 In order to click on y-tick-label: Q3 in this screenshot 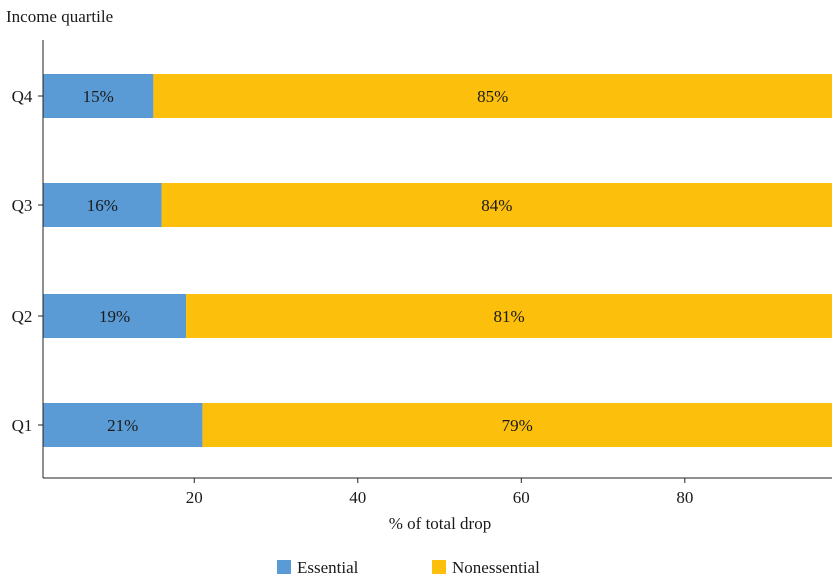, I will do `click(22, 205)`.